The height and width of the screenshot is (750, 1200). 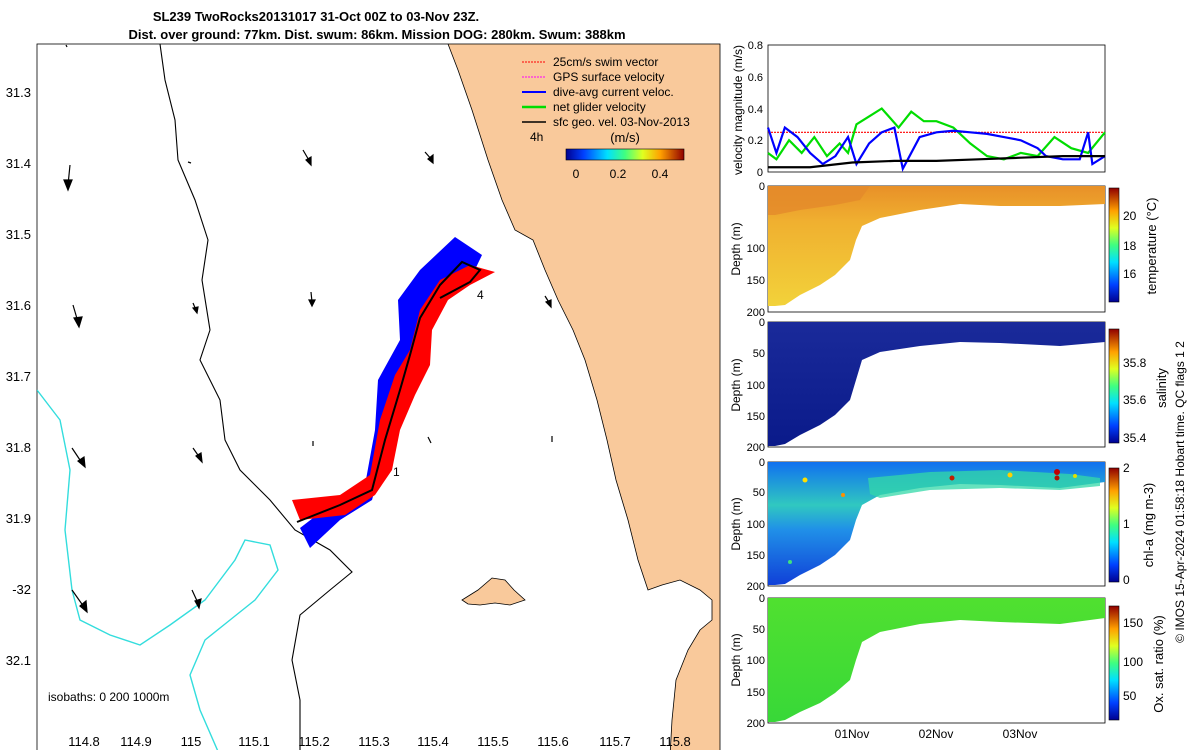 I want to click on oxygen-cbar-label: Ox. sat. ratio (%), so click(x=1158, y=664).